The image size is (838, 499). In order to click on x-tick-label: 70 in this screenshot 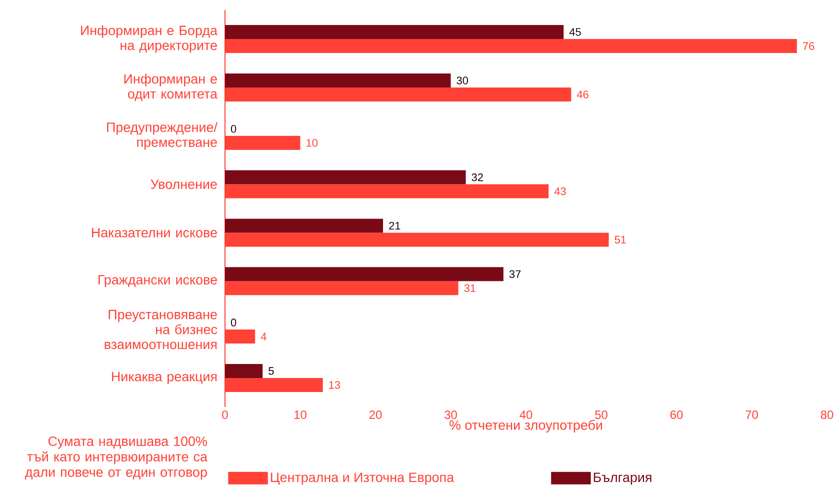, I will do `click(752, 414)`.